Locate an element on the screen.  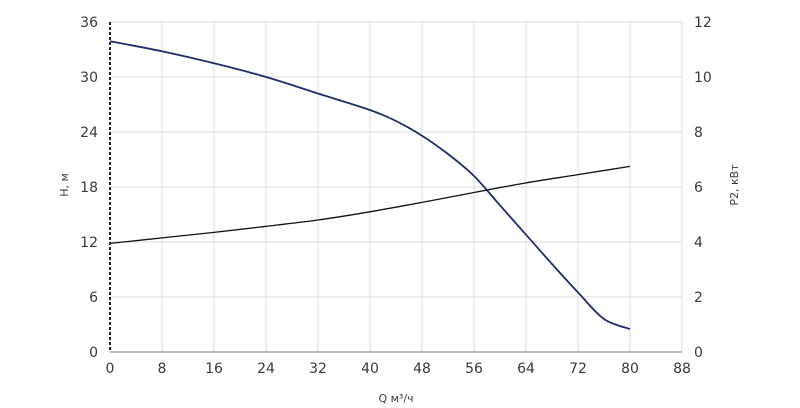
right-tick-label: 8 is located at coordinates (698, 133).